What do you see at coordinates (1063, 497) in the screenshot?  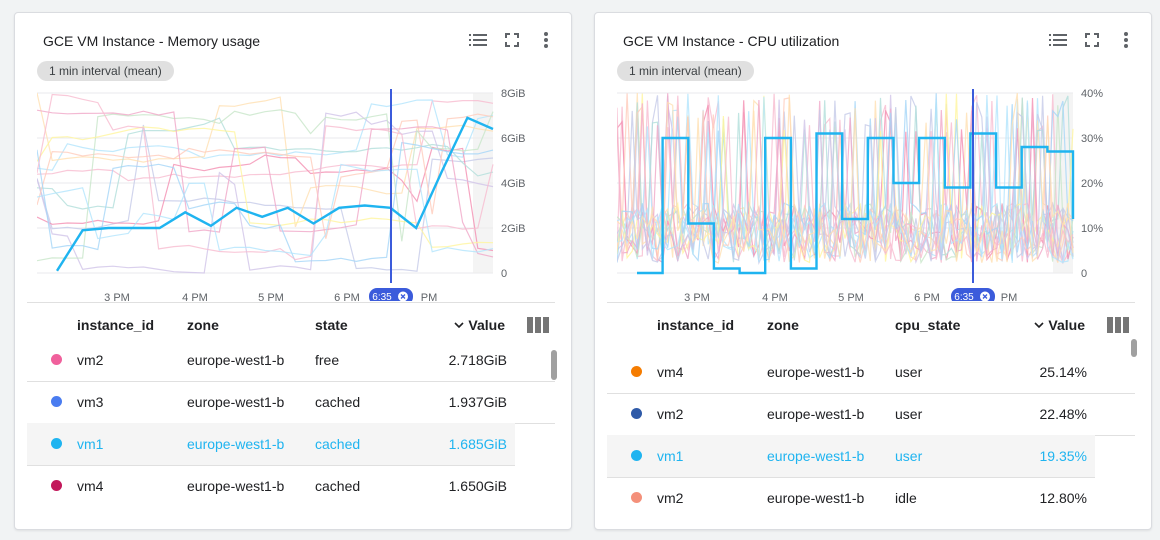 I see `value-cell: 12.80%` at bounding box center [1063, 497].